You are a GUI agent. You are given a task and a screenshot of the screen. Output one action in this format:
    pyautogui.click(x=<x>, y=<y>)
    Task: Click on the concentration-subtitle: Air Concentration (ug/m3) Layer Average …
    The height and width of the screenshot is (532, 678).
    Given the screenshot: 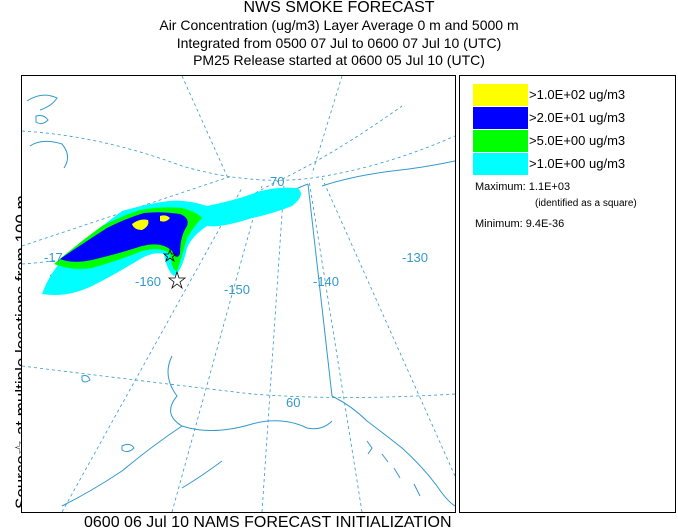 What is the action you would take?
    pyautogui.click(x=339, y=25)
    